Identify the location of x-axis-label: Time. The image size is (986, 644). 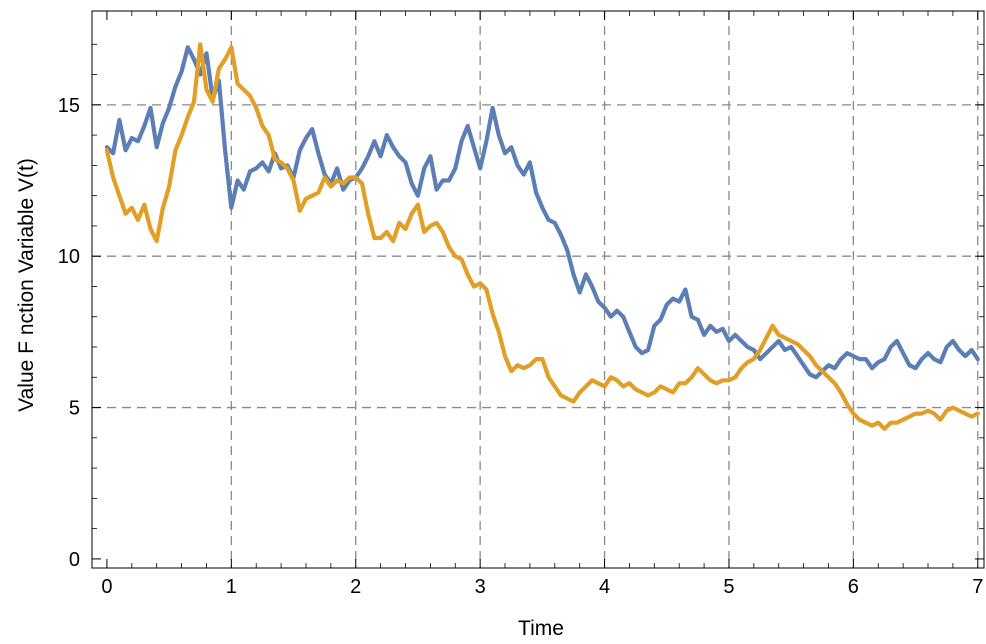
(541, 628).